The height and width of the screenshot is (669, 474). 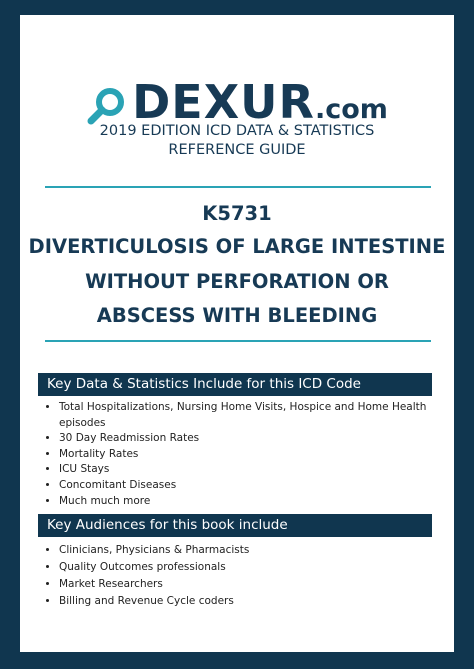 I want to click on title-line: ABSCESS WITH BLEEDING, so click(x=237, y=315).